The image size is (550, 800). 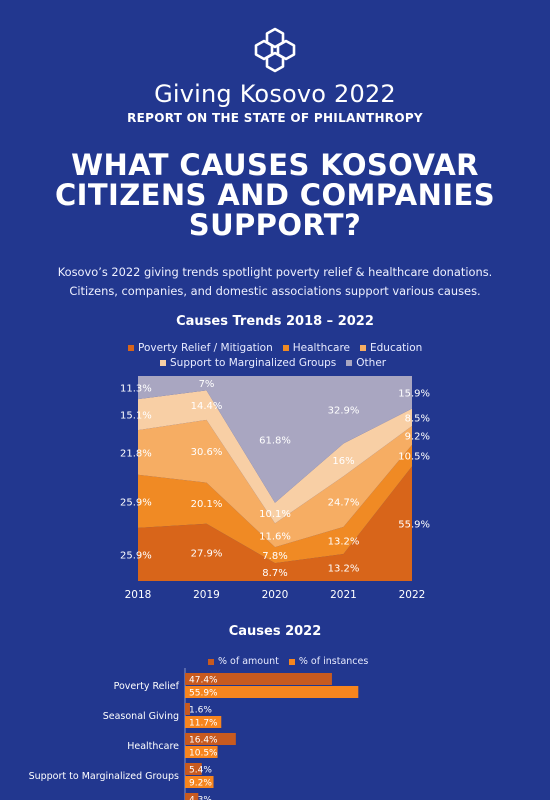 What do you see at coordinates (414, 525) in the screenshot?
I see `data-label: 55.9%` at bounding box center [414, 525].